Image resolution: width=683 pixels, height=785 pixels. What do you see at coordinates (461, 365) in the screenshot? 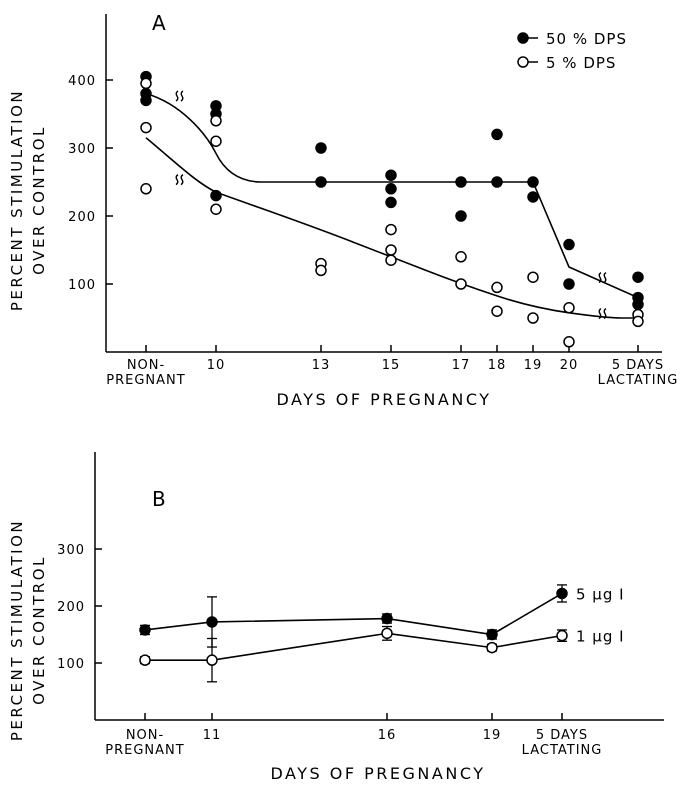
I see `panel-a-xtick-label-17: 17` at bounding box center [461, 365].